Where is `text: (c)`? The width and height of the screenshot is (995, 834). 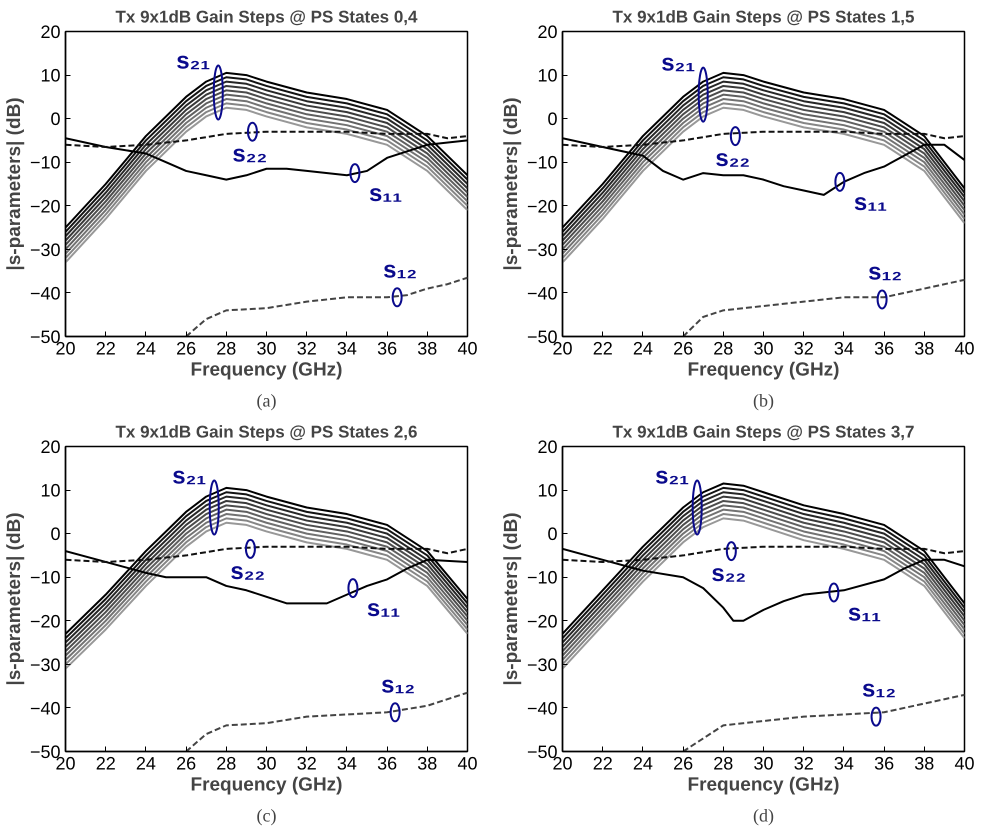 text: (c) is located at coordinates (266, 816).